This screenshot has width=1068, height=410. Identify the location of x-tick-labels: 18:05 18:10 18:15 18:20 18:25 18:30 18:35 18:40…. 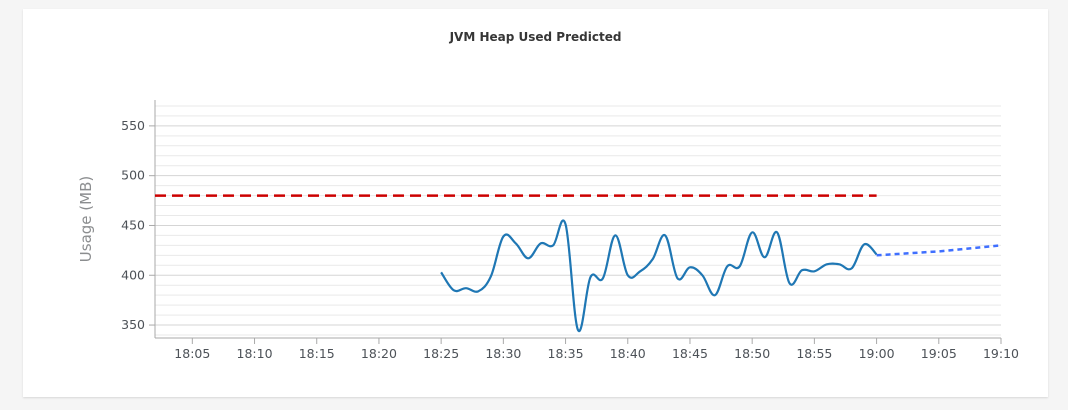
(596, 353).